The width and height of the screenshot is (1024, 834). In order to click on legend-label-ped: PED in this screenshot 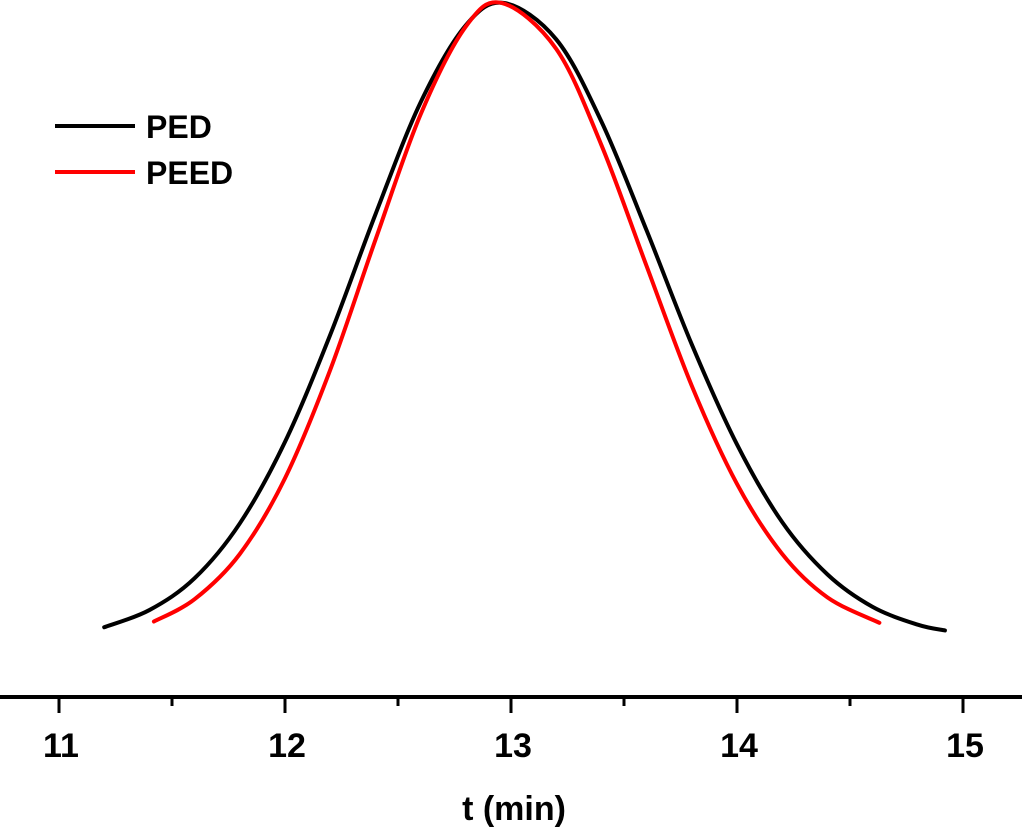, I will do `click(179, 127)`.